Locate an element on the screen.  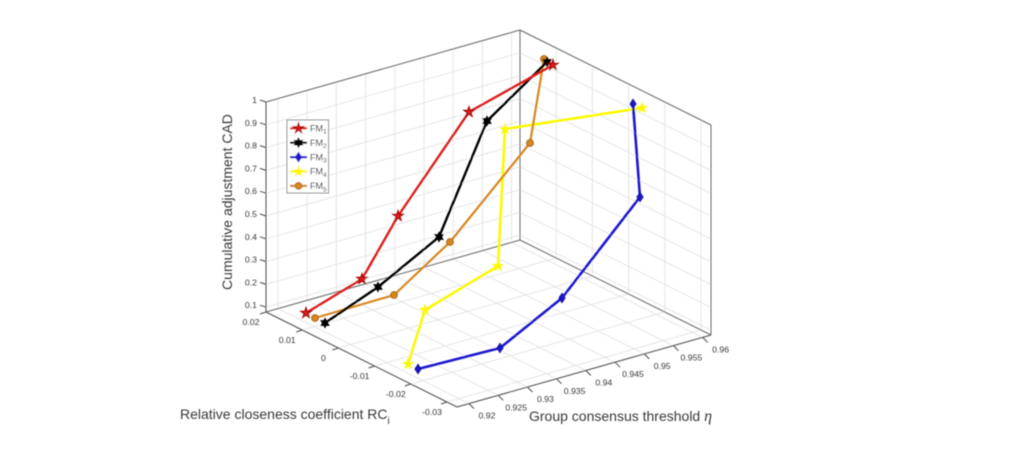
svg-text: FM5 is located at coordinates (318, 187).